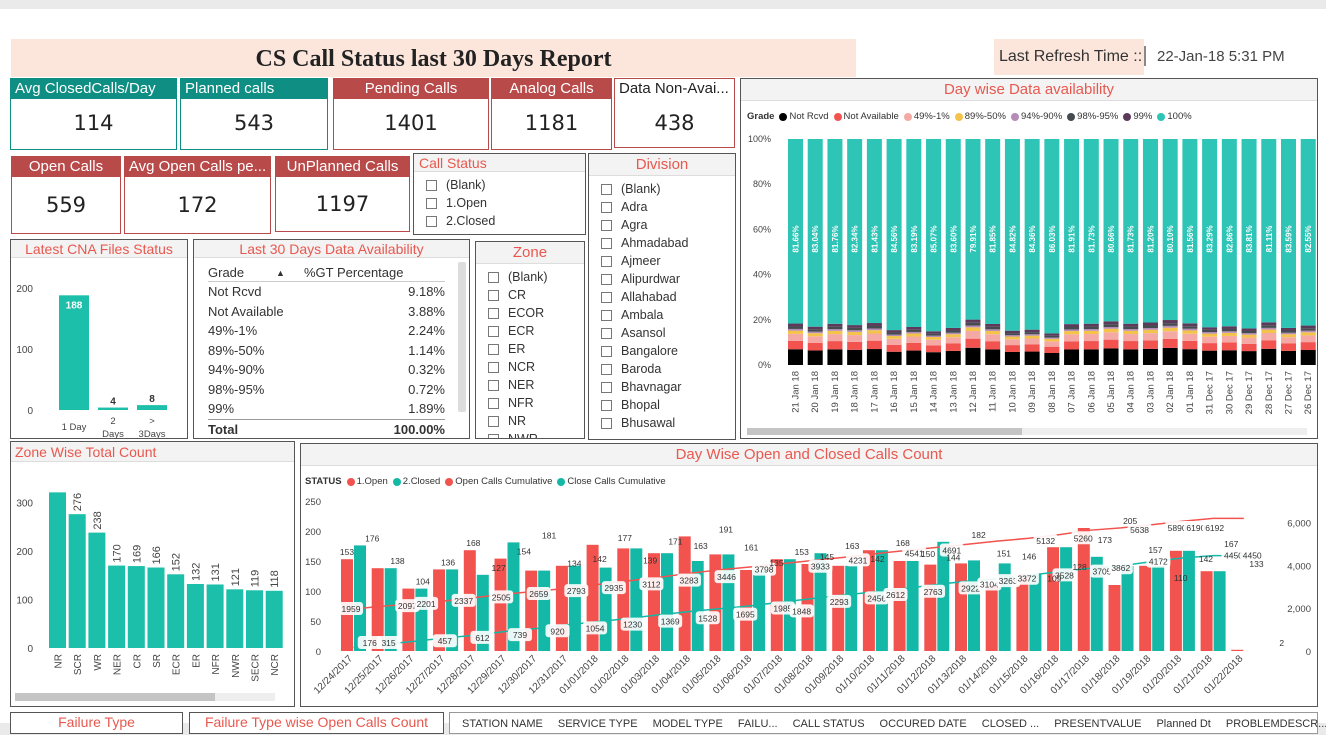  Describe the element at coordinates (674, 113) in the screenshot. I see `kpi-data-non-available-card: Data Non-Avai... 438` at that location.